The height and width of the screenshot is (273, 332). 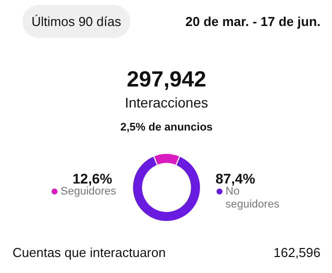 I want to click on text: 162,596, so click(x=297, y=252).